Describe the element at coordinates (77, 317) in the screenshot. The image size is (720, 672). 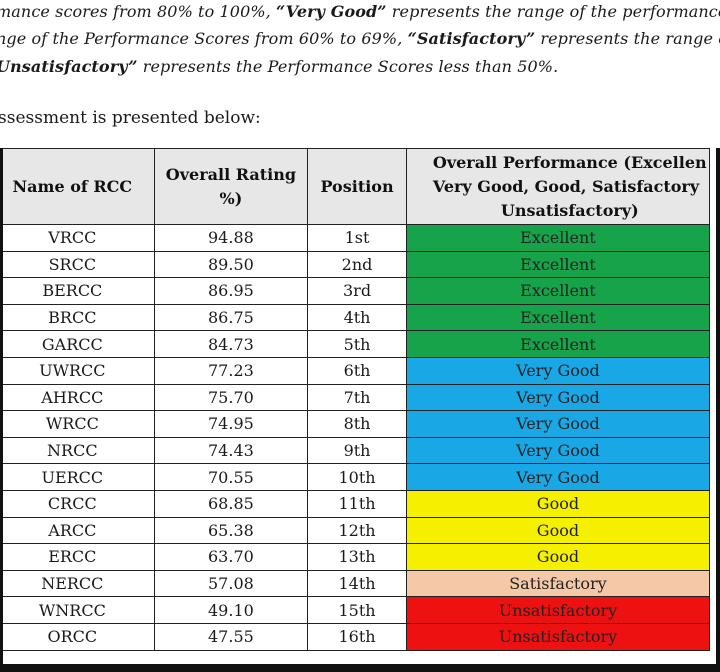
I see `cell-name: BRCC` at that location.